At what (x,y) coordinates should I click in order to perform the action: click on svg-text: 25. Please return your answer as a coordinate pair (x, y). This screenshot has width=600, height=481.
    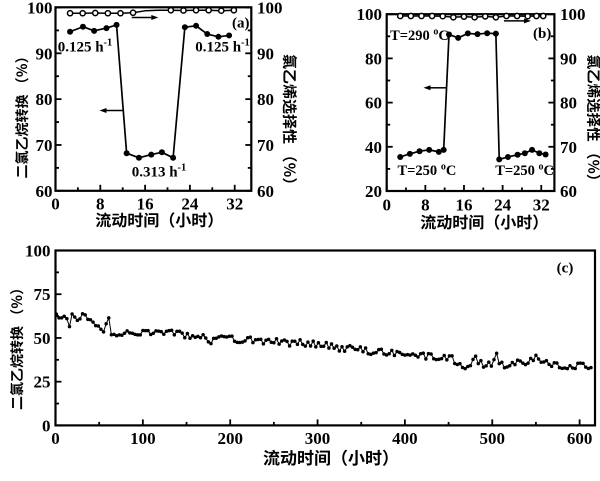
    Looking at the image, I should click on (42, 382).